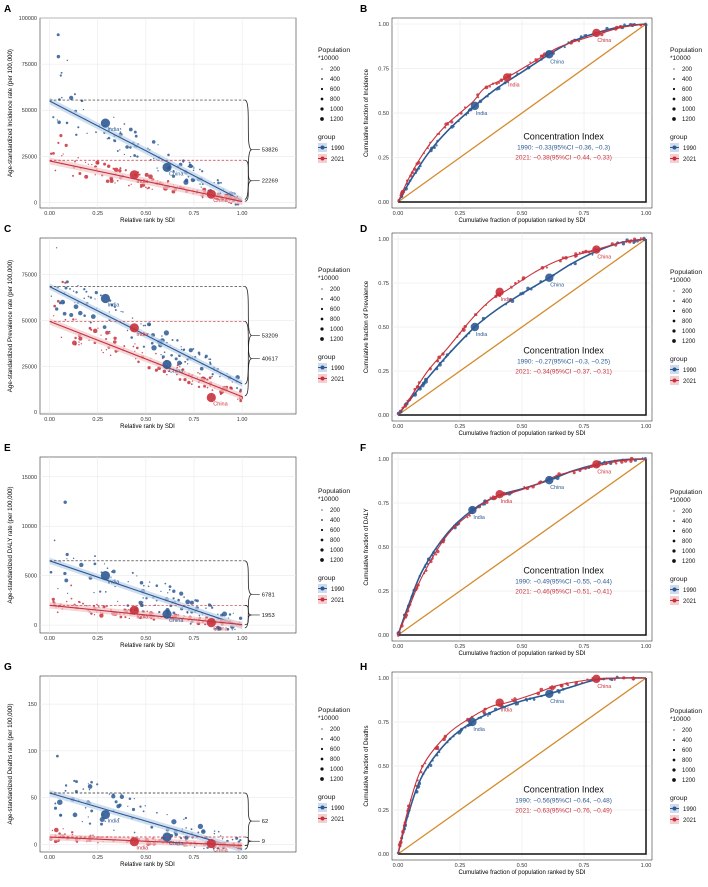 Image resolution: width=708 pixels, height=887 pixels. I want to click on legend-size-label: 1200, so click(689, 342).